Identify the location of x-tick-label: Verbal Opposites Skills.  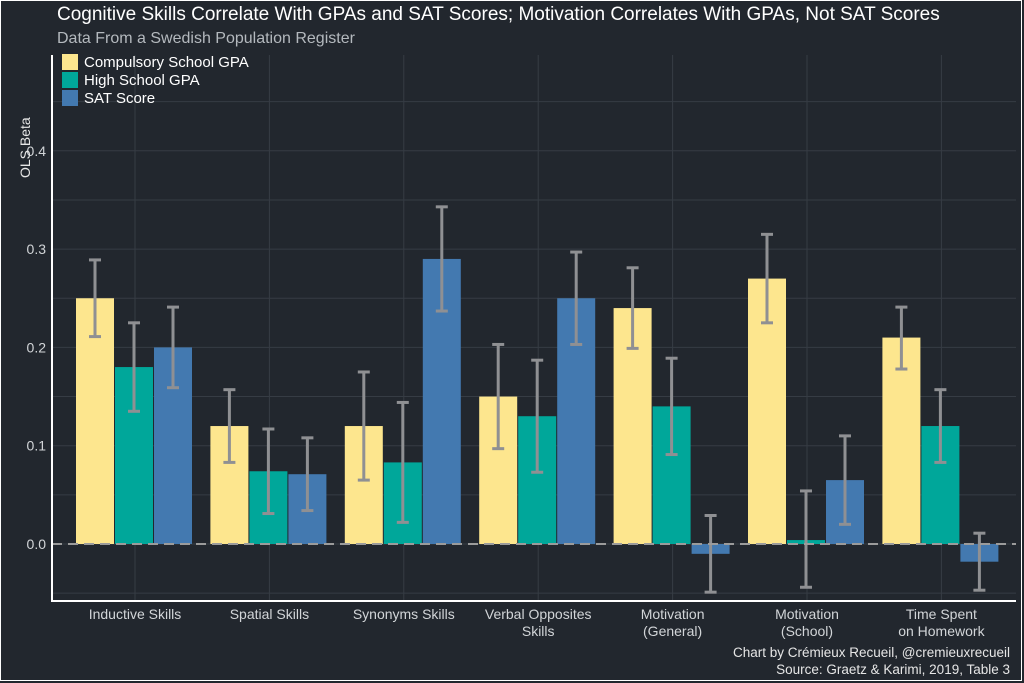
(538, 622).